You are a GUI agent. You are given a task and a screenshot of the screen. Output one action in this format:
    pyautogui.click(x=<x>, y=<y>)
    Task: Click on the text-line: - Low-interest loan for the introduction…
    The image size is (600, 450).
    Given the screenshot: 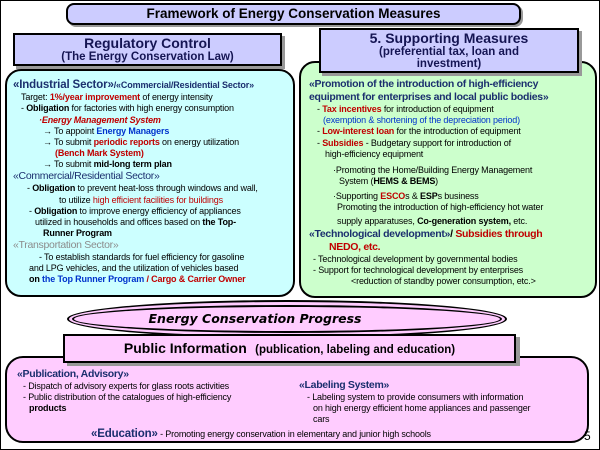 What is the action you would take?
    pyautogui.click(x=419, y=131)
    